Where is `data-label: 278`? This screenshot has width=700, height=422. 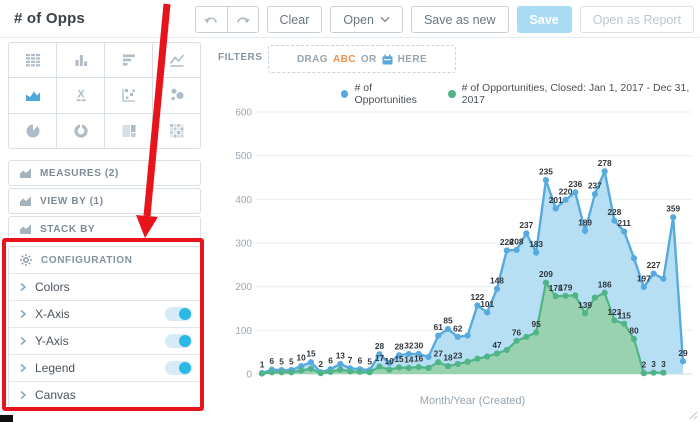 data-label: 278 is located at coordinates (605, 163).